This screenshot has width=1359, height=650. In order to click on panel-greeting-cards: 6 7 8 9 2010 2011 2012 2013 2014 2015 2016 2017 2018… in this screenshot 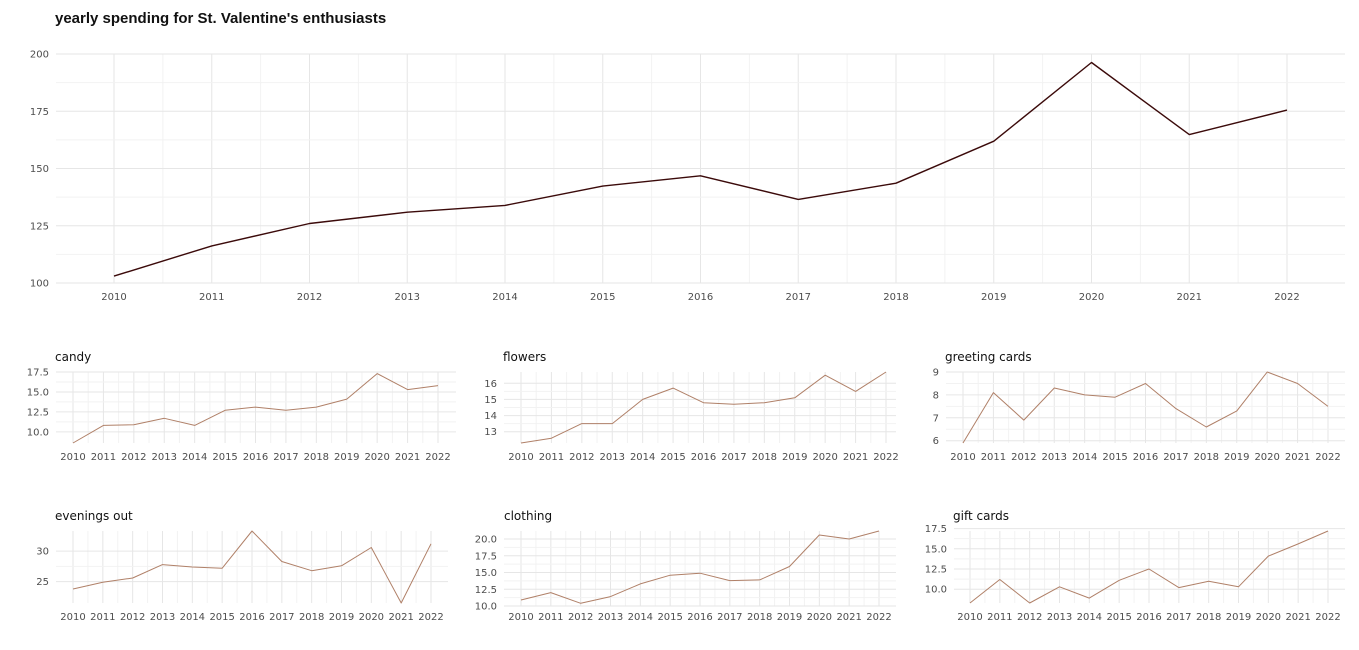, I will do `click(1139, 406)`.